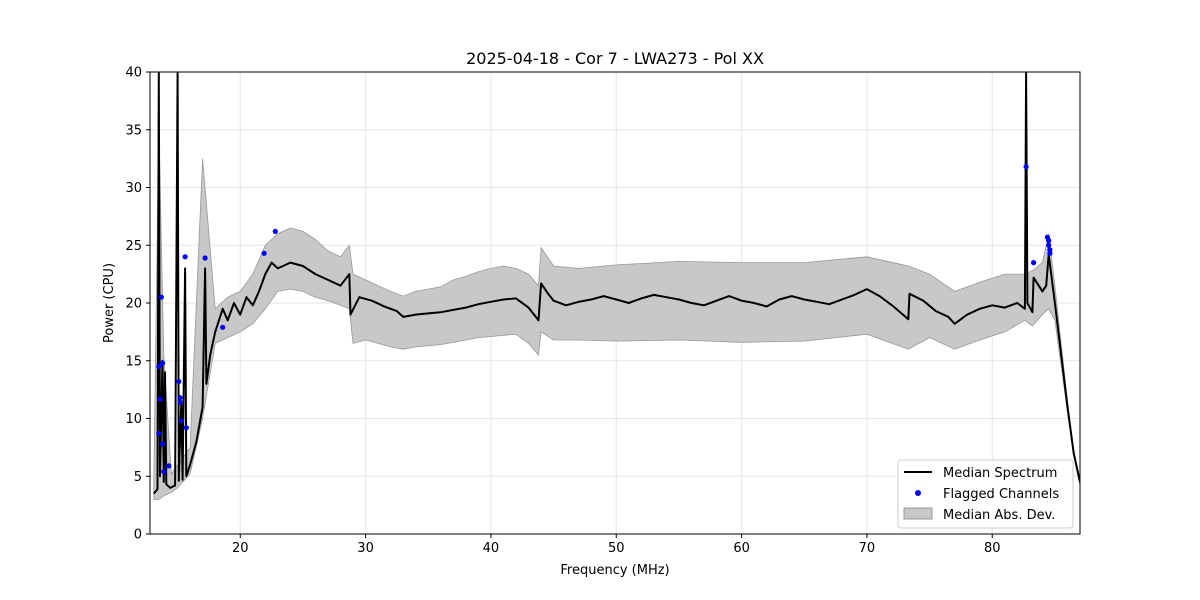 The width and height of the screenshot is (1200, 600). What do you see at coordinates (867, 548) in the screenshot?
I see `x-tick-label: 70` at bounding box center [867, 548].